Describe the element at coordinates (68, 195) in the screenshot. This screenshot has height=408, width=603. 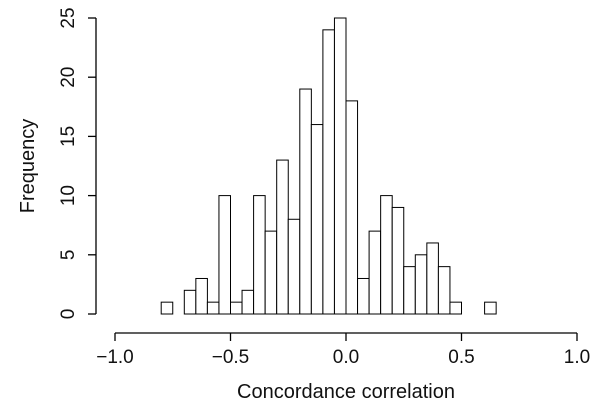
I see `y-tick-label: 10` at that location.